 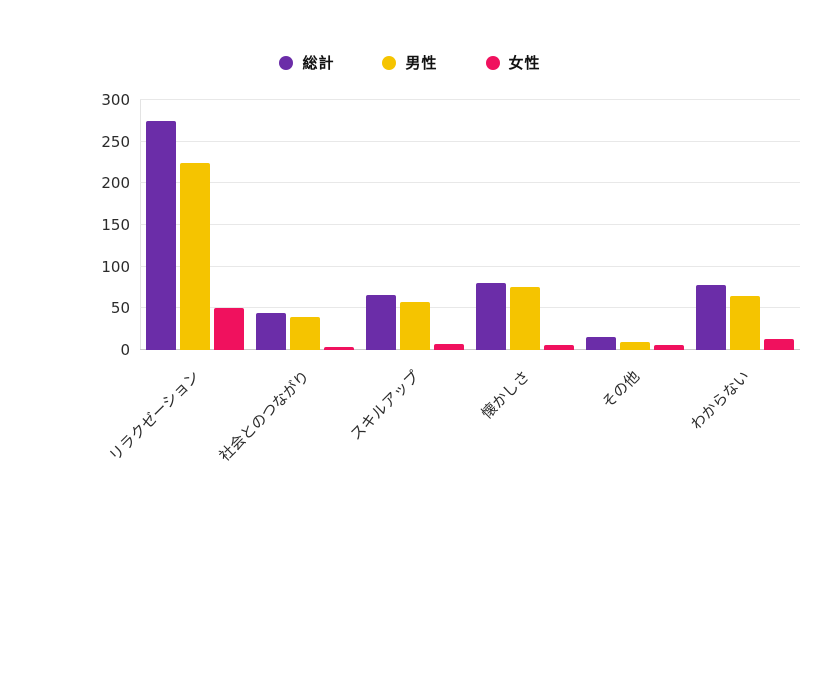 I want to click on y-tick-label: 0, so click(x=125, y=350).